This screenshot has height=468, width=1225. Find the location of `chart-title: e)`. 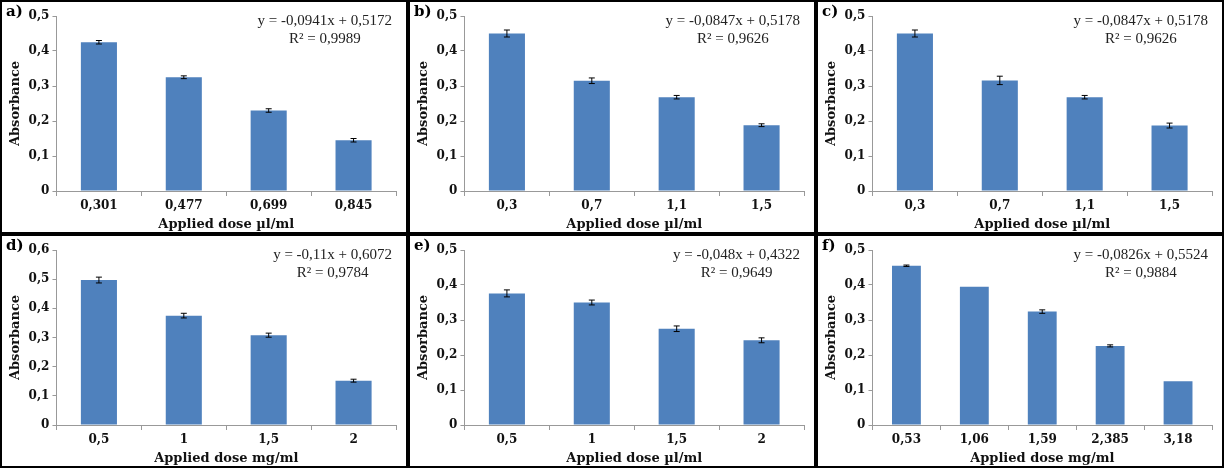

chart-title: e) is located at coordinates (422, 245).